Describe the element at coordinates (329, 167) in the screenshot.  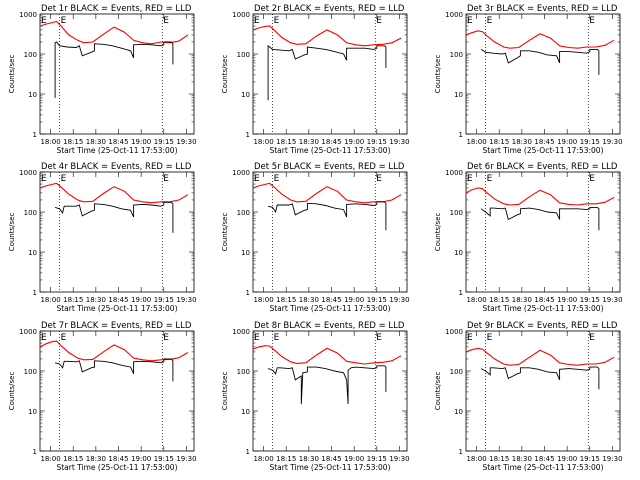
I see `panel-title: Det 5r BLACK = Events, RED = LLD` at that location.